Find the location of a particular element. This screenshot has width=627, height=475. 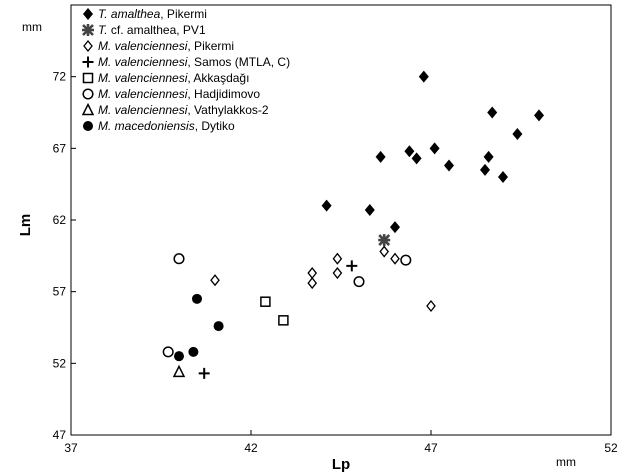

legend-label: M. valenciennesi, Akkaşdağı is located at coordinates (173, 78).